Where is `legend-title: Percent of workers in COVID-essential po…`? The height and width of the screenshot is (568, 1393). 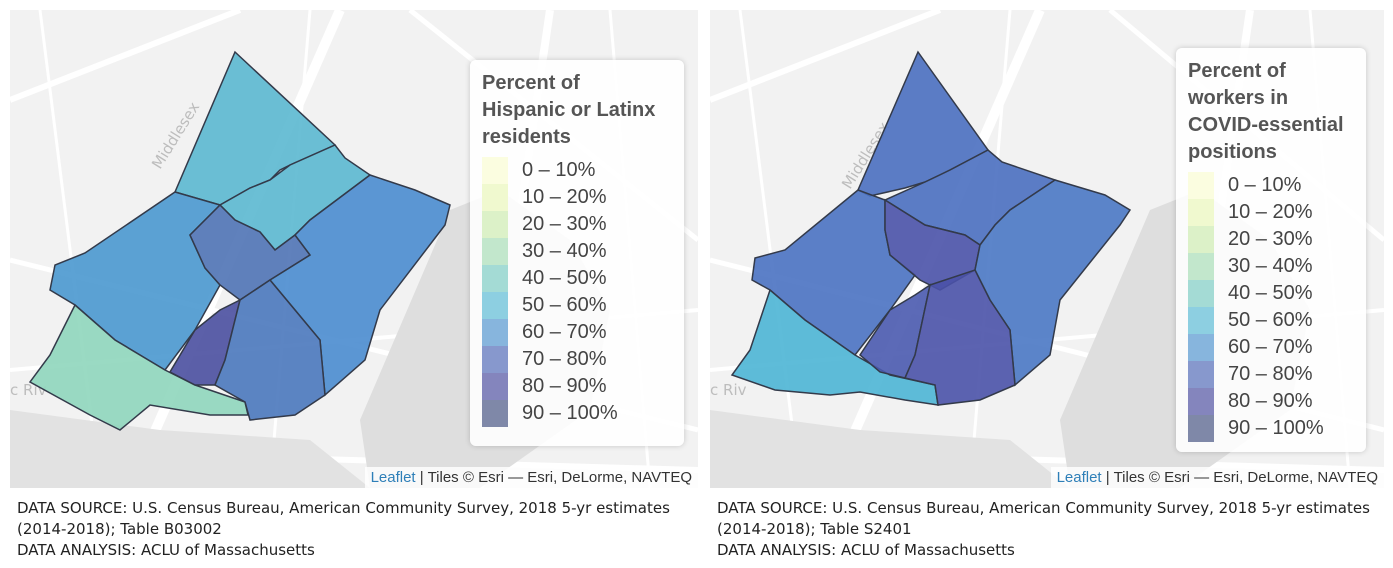
legend-title: Percent of workers in COVID-essential po… is located at coordinates (1271, 112).